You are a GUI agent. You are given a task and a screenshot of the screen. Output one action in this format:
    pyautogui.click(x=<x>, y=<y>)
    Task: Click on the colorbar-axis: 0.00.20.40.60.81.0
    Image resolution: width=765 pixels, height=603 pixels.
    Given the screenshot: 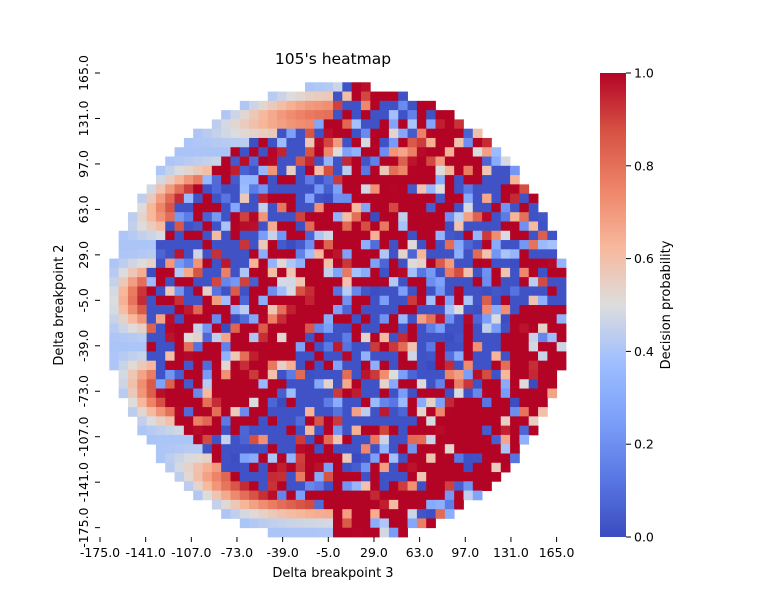 What is the action you would take?
    pyautogui.click(x=640, y=305)
    